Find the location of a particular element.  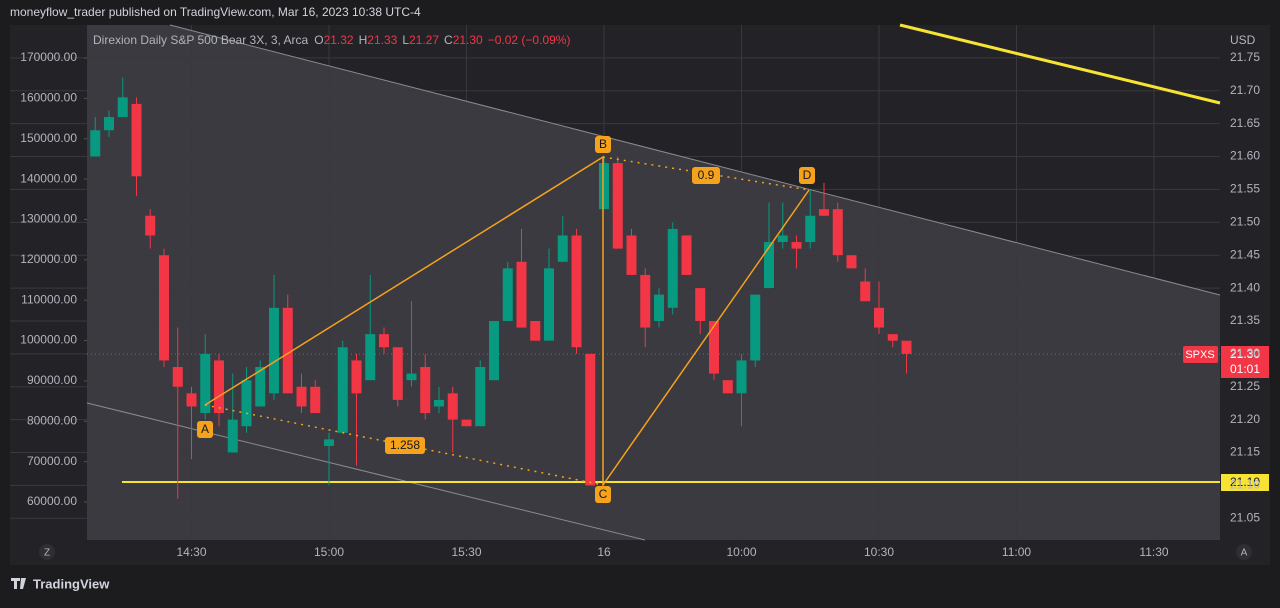

x-tick-label: 16 is located at coordinates (604, 552).